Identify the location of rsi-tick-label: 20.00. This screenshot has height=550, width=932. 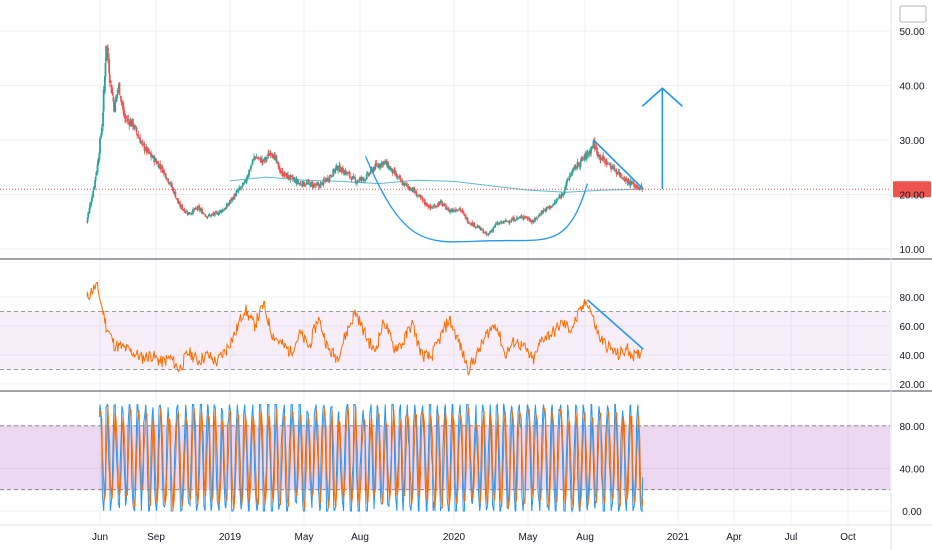
(911, 385).